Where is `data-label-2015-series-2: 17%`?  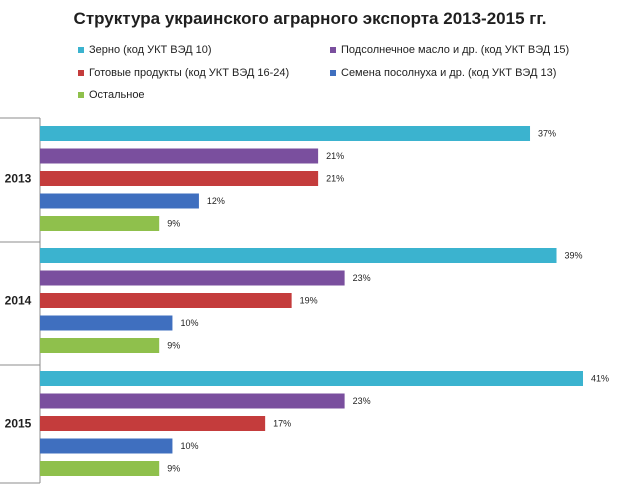 data-label-2015-series-2: 17% is located at coordinates (282, 424).